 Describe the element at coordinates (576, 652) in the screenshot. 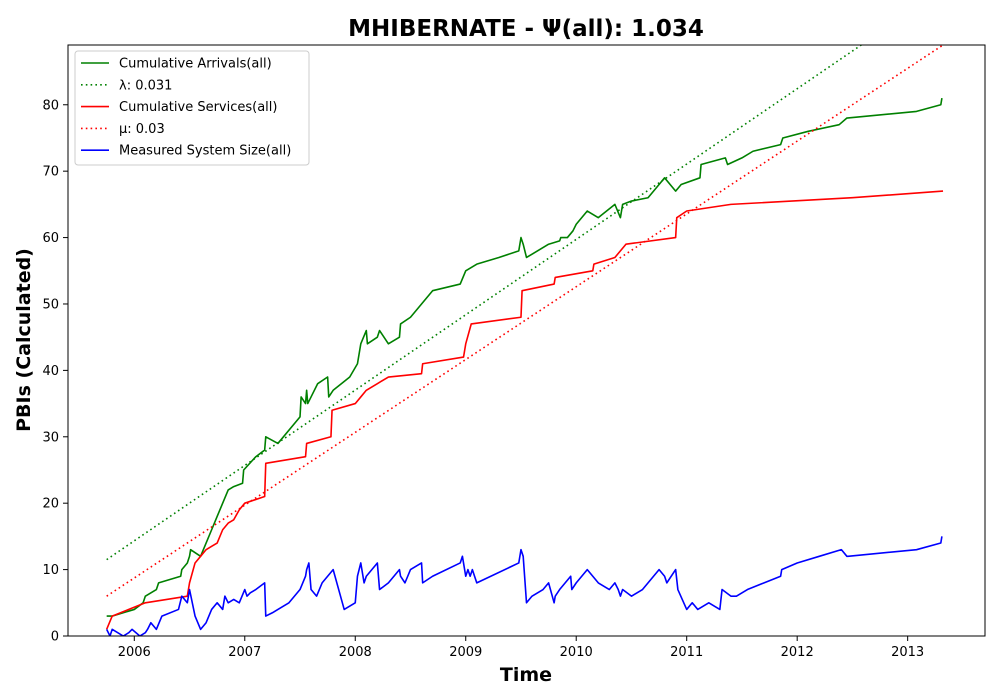

I see `x-tick-label: 2010` at that location.